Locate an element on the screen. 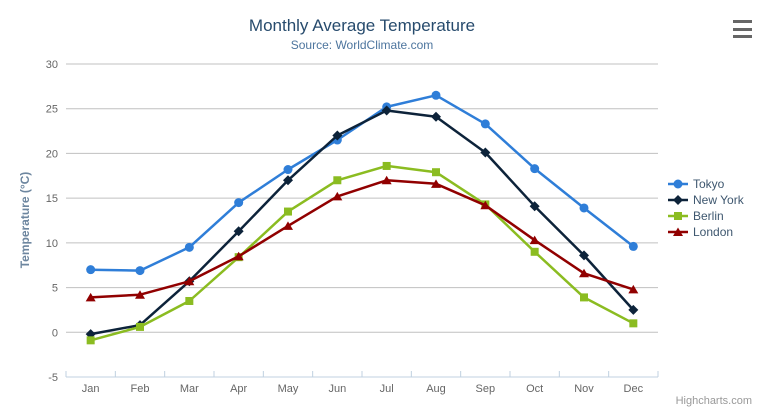  legend-label-tokyo: Tokyo is located at coordinates (709, 184).